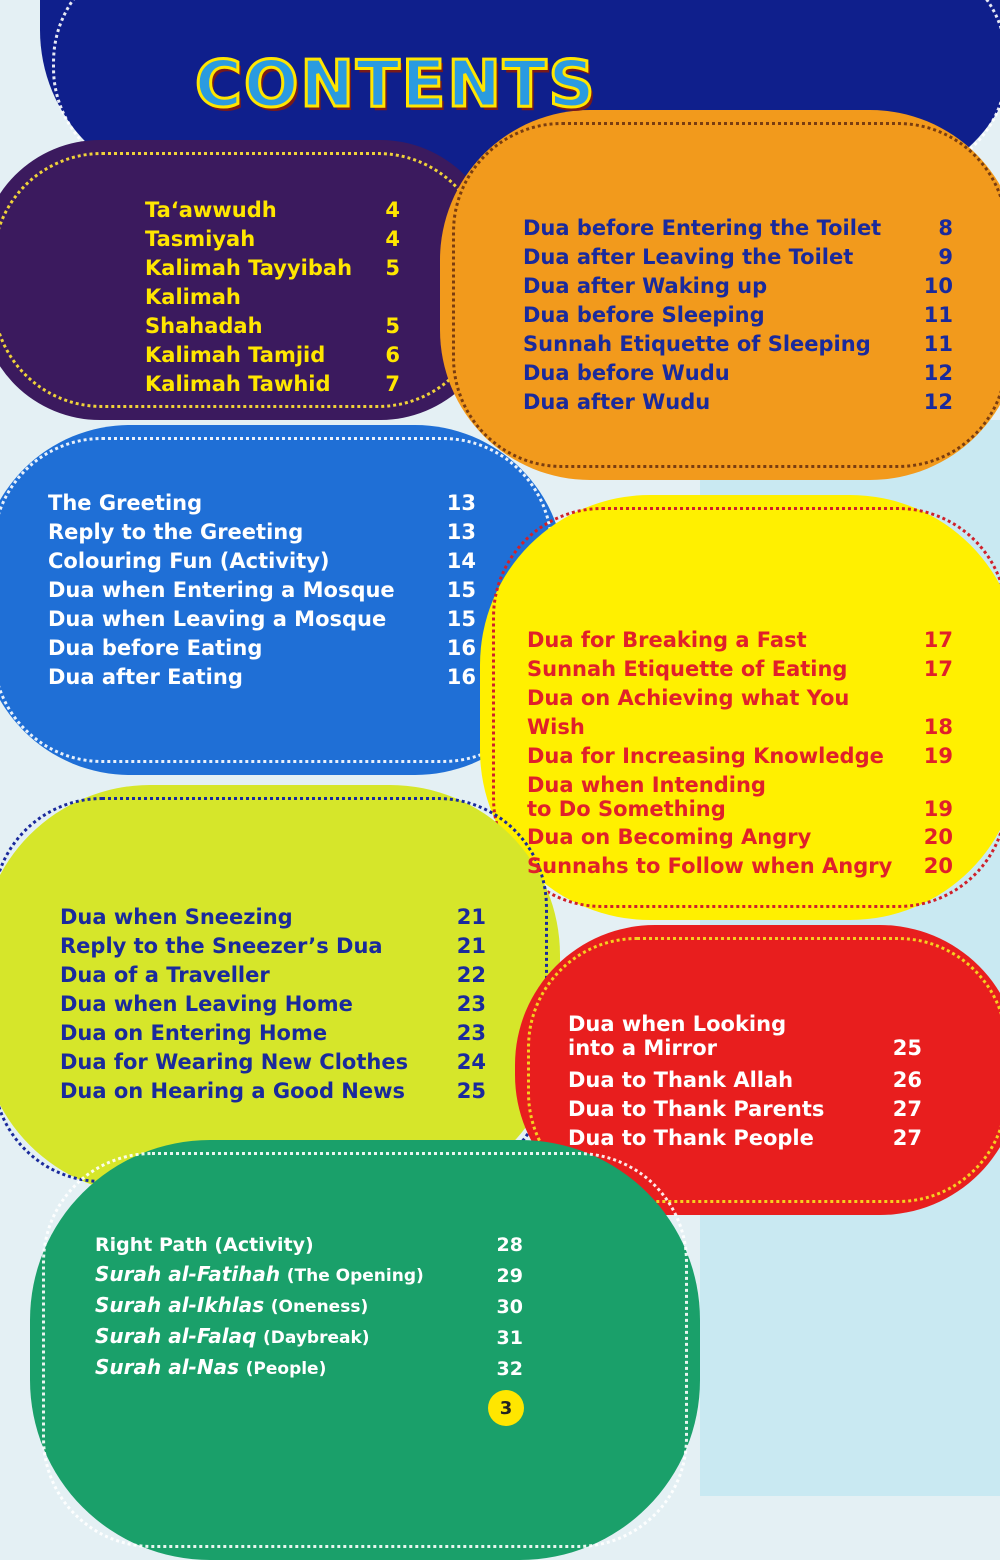 The image size is (1000, 1560). I want to click on toc-entry: Dua when Looking into a Mirror 25, so click(745, 1036).